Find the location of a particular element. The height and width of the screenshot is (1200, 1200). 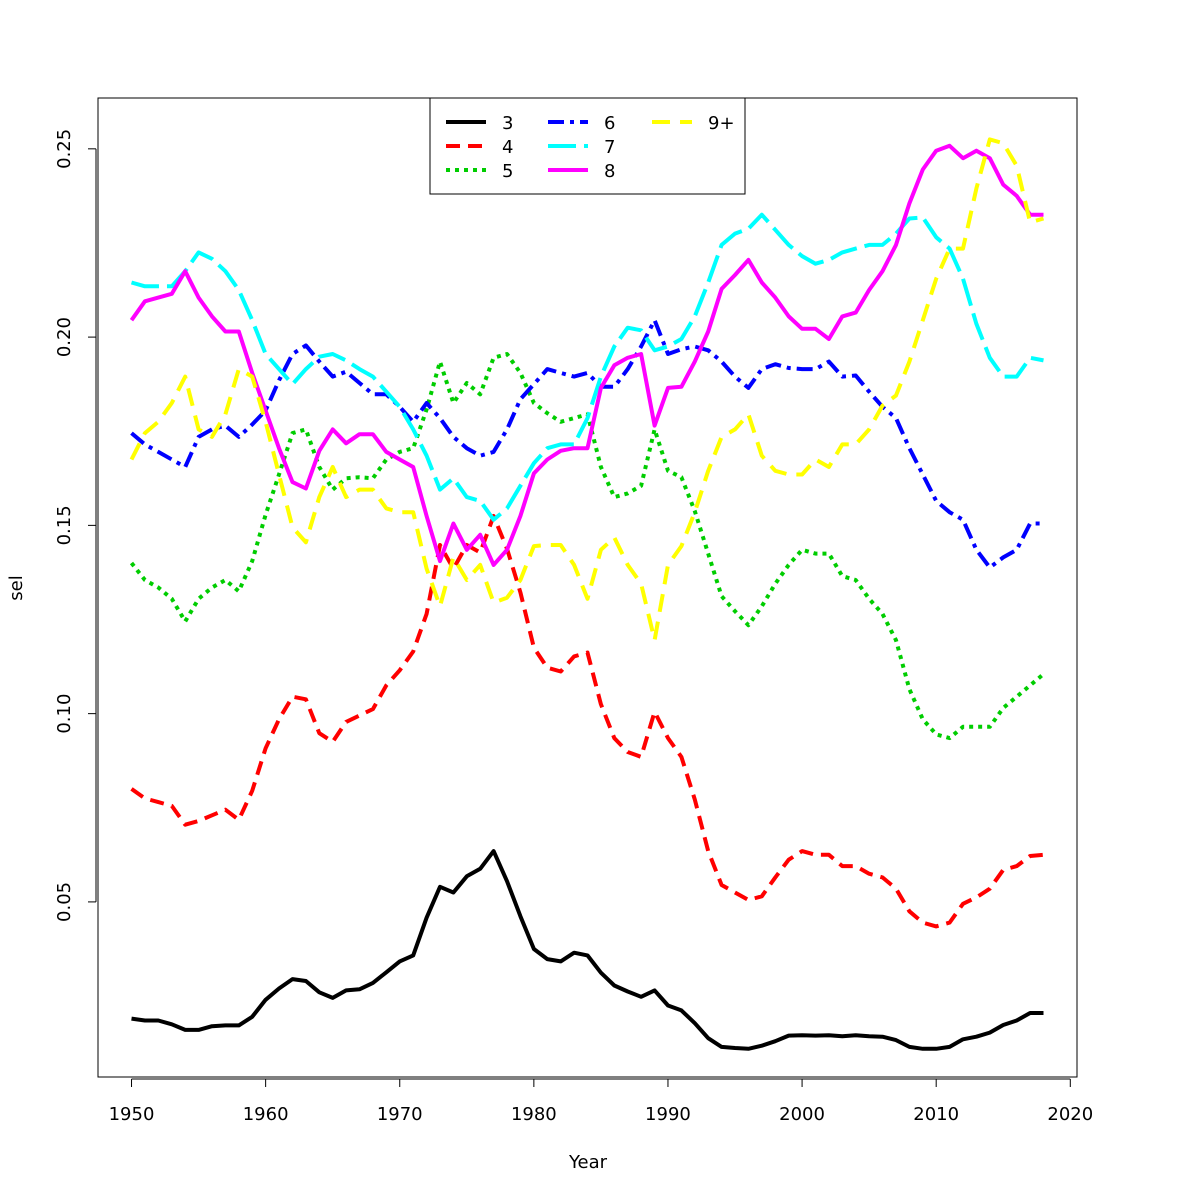

y-axis-title: sel is located at coordinates (16, 587).